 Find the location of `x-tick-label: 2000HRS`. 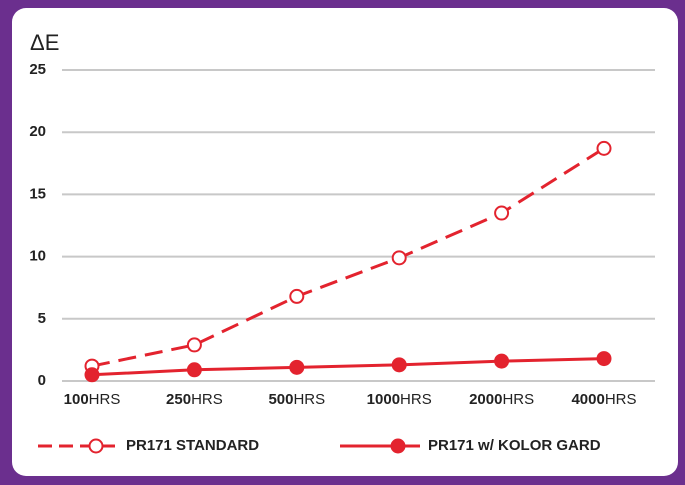

x-tick-label: 2000HRS is located at coordinates (501, 399).